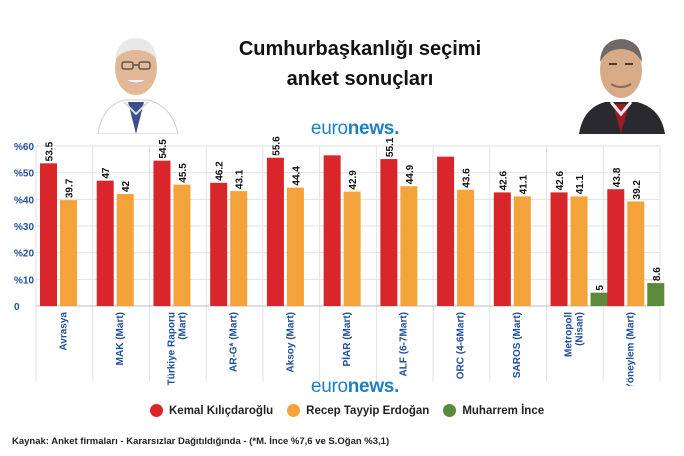 This screenshot has height=456, width=684. Describe the element at coordinates (234, 342) in the screenshot. I see `x-tick-label: AR-G* (Mart)` at that location.